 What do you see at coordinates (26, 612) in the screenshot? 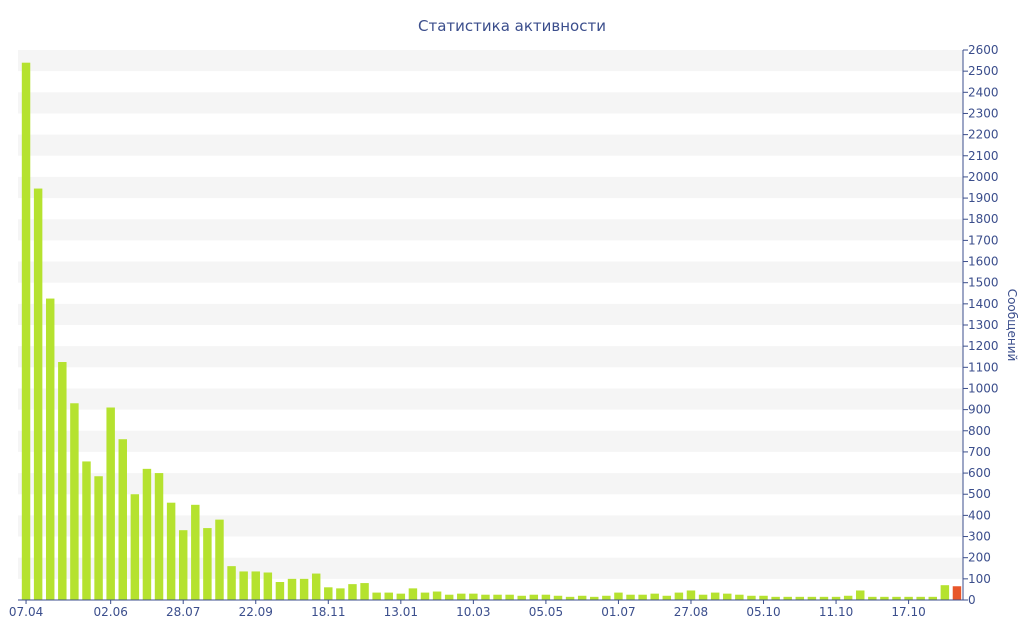
I see `x-tick-label: 07.04` at bounding box center [26, 612].